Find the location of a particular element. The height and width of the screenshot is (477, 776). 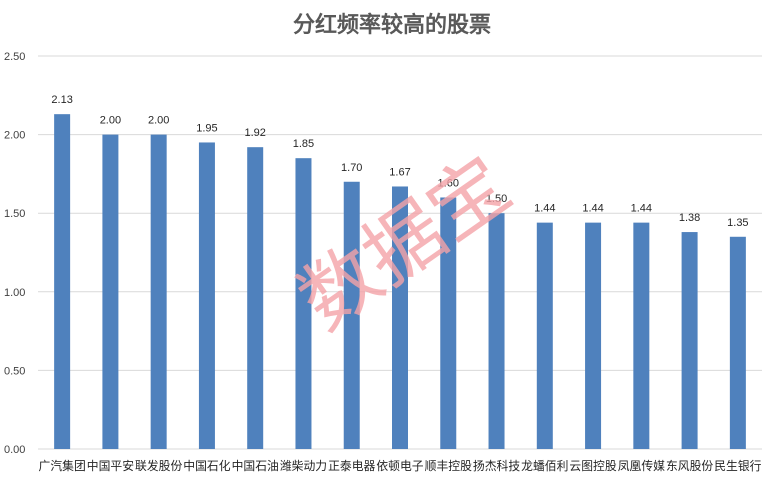

chart-title: 分红频率较高的股票 is located at coordinates (392, 25).